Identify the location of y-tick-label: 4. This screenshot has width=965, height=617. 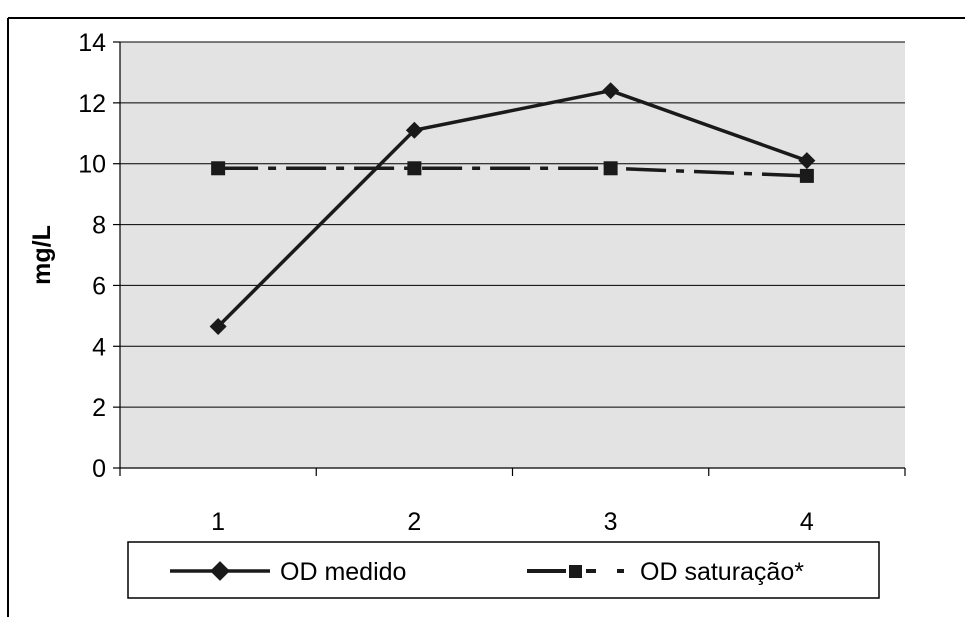
(99, 347).